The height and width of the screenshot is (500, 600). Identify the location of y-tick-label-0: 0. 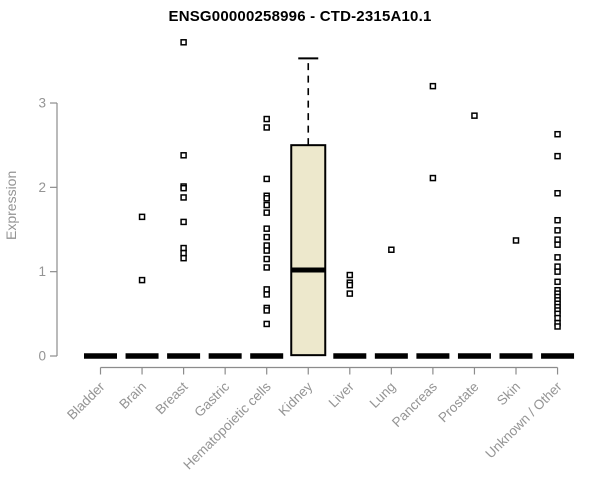
(42, 356).